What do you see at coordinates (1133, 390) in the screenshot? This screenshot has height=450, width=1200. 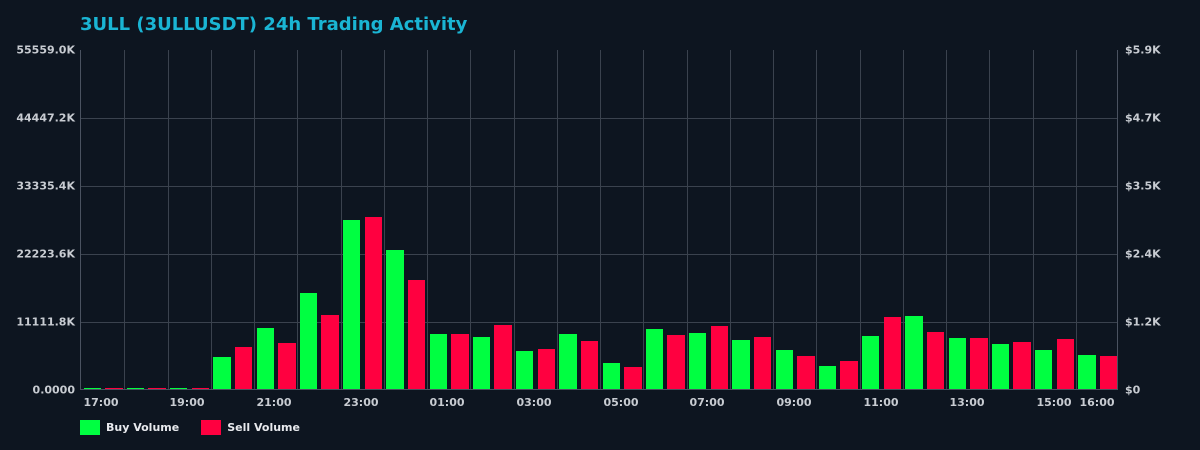 I see `y-tick-right: $0` at bounding box center [1133, 390].